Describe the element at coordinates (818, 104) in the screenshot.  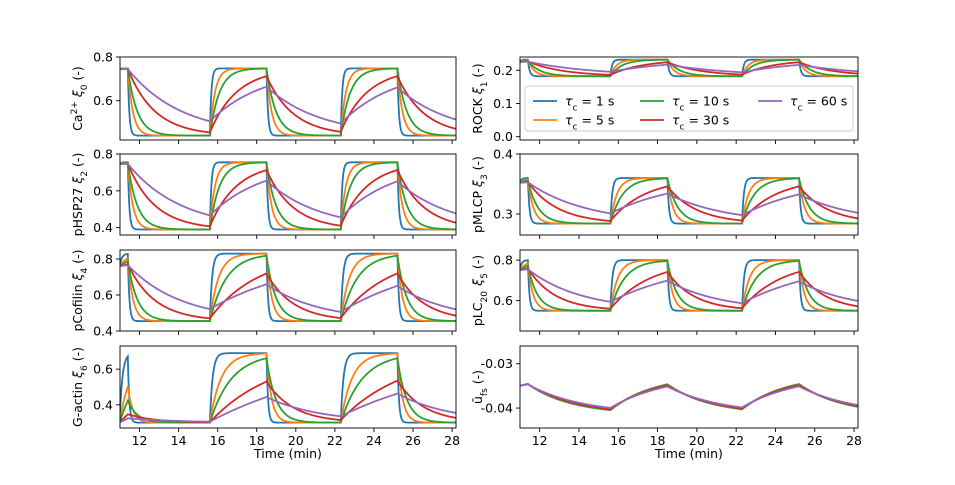
I see `legend-label: τc = 60 s` at that location.